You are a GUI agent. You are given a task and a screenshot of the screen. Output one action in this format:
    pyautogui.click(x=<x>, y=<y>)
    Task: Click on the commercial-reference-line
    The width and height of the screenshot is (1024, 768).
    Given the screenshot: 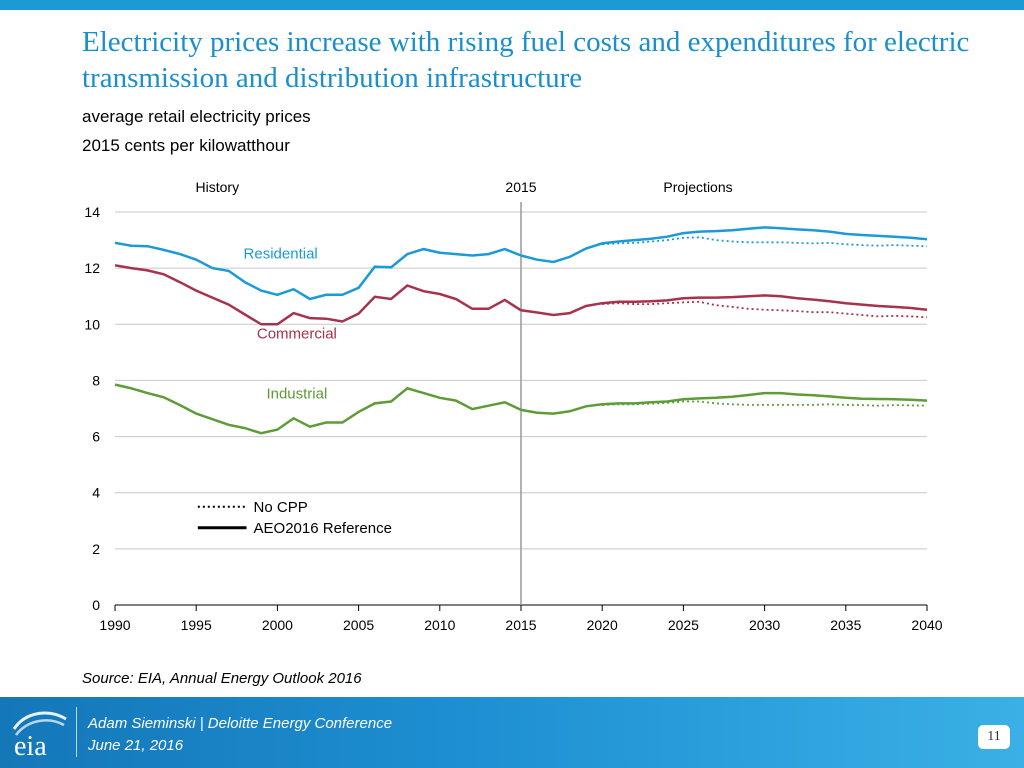 What is the action you would take?
    pyautogui.click(x=724, y=305)
    